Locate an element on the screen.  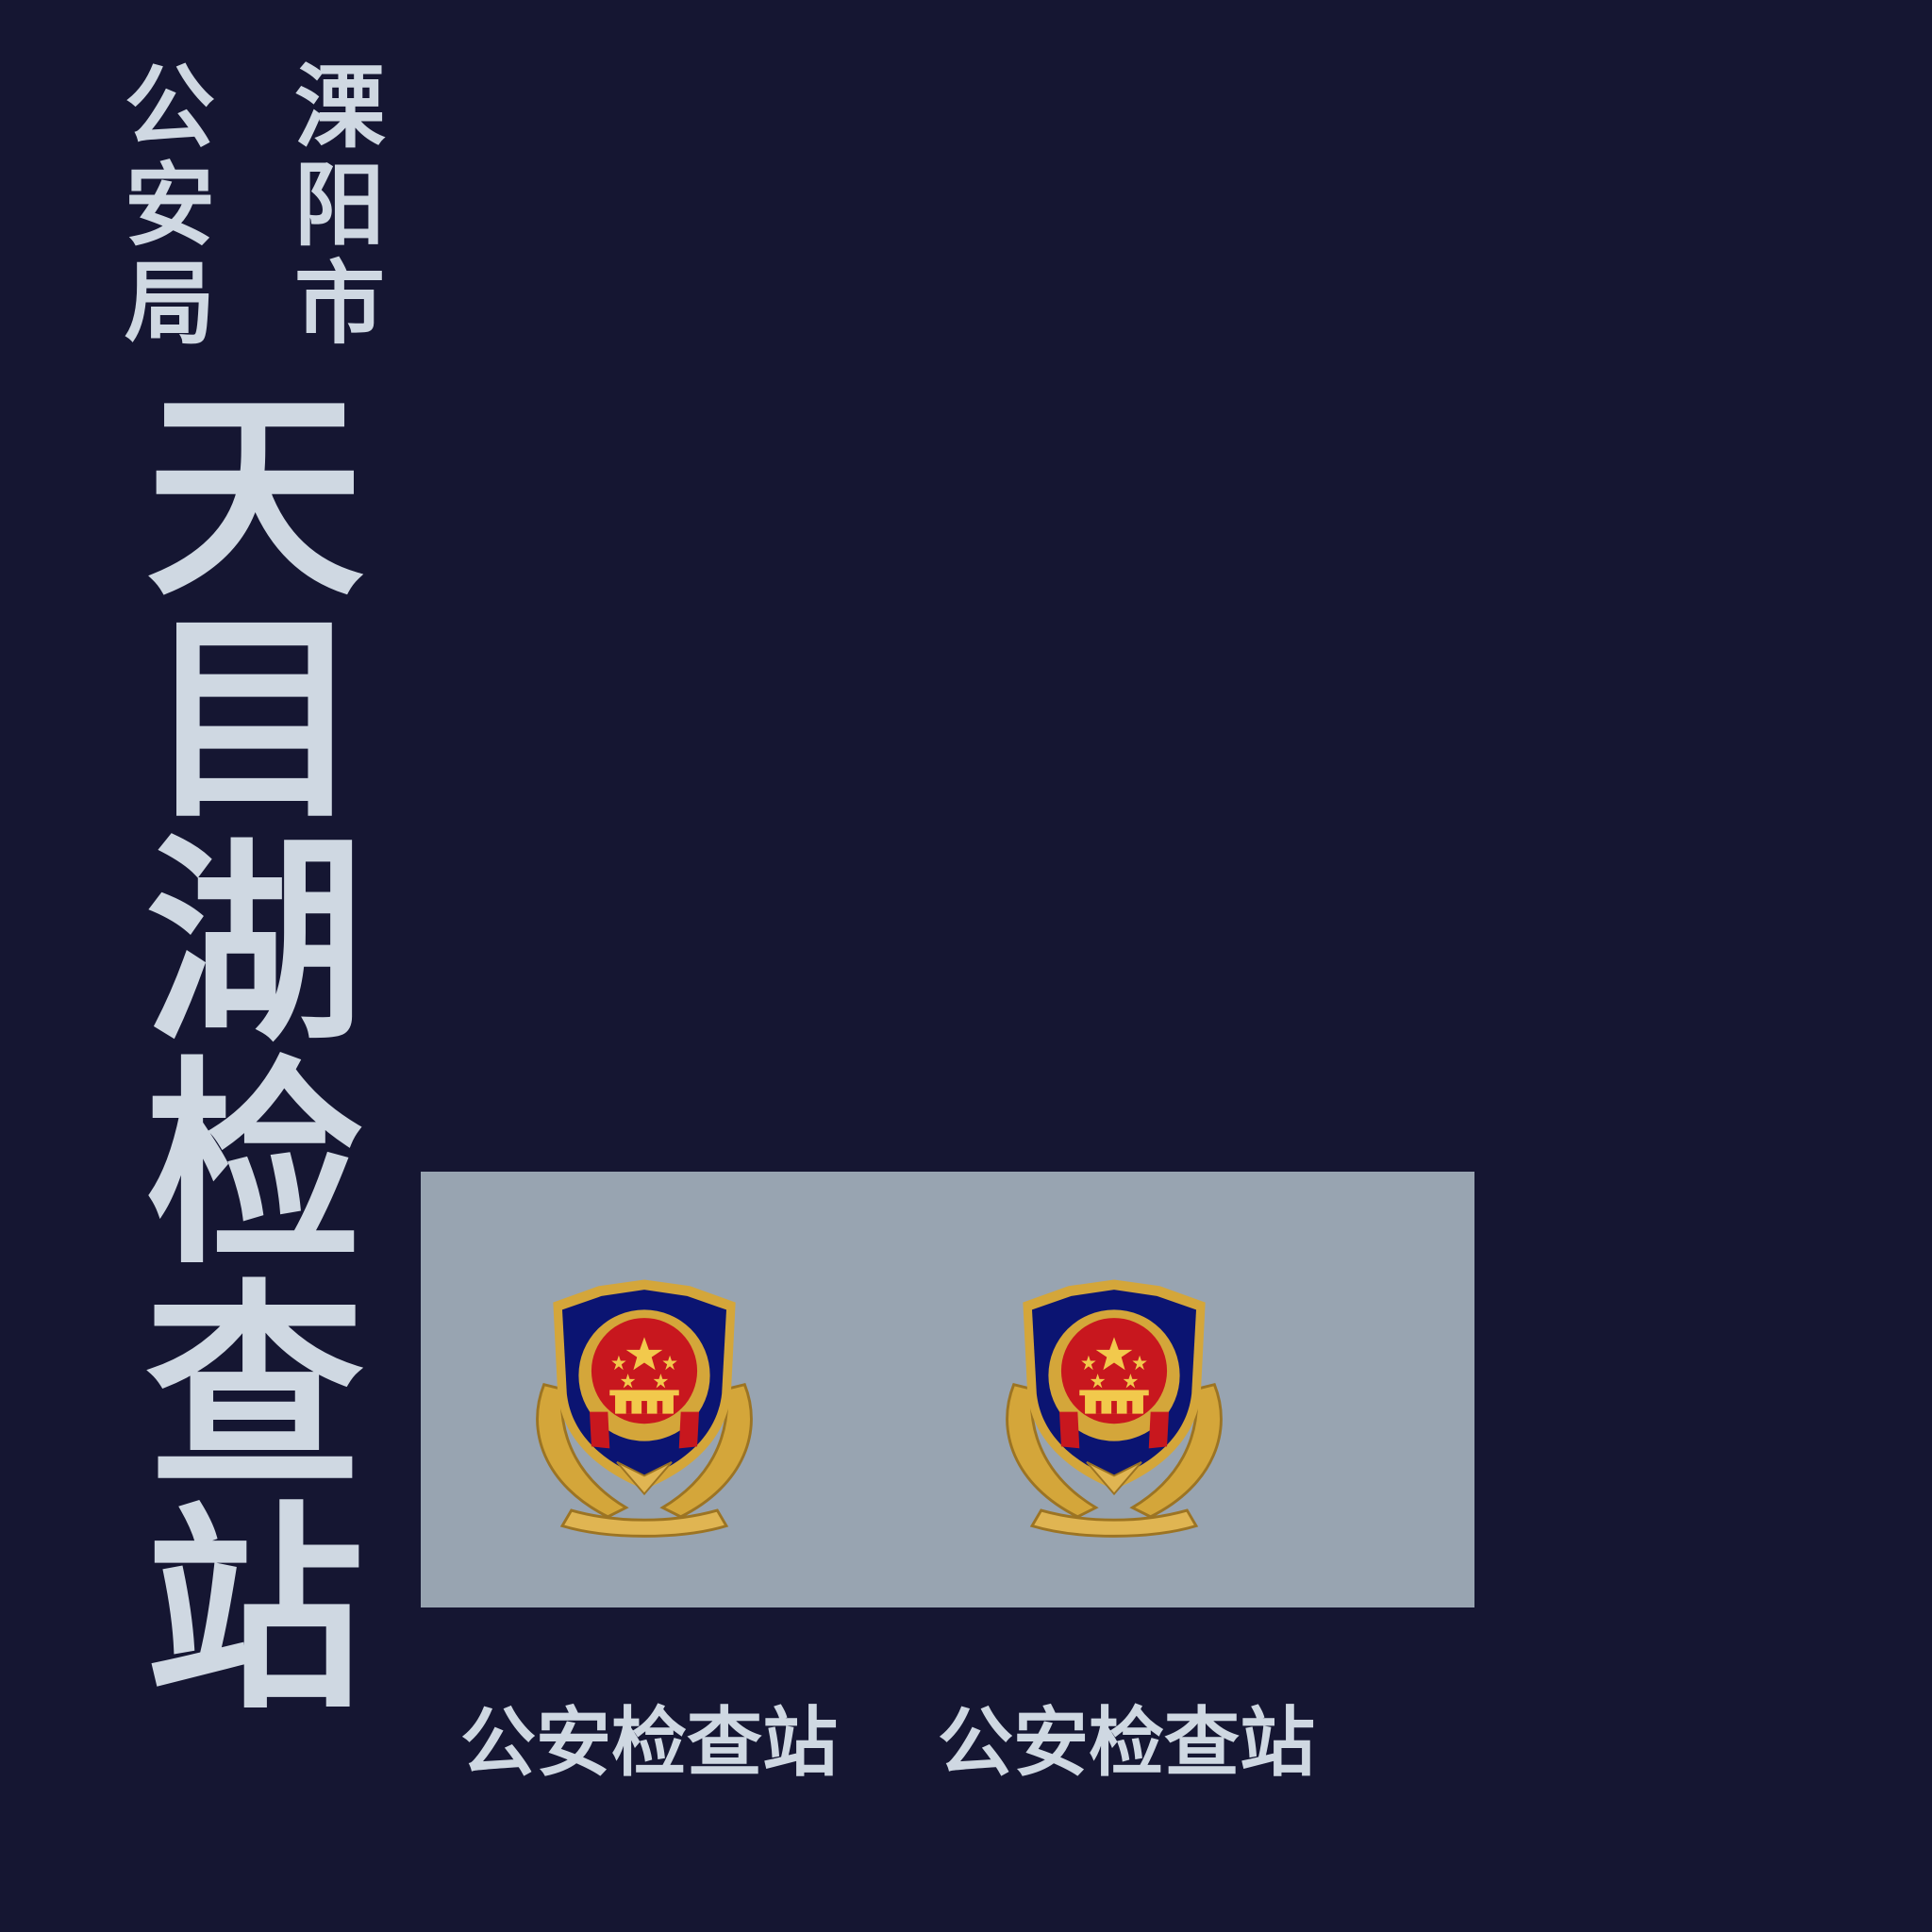
title-char: 站 is located at coordinates (254, 1611).